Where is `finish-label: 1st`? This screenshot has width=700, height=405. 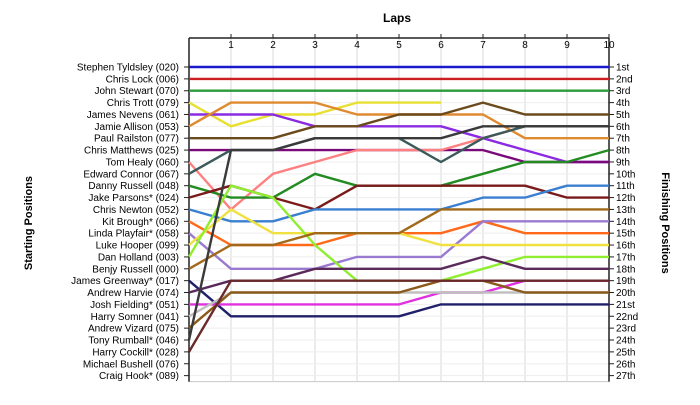
finish-label: 1st is located at coordinates (623, 68).